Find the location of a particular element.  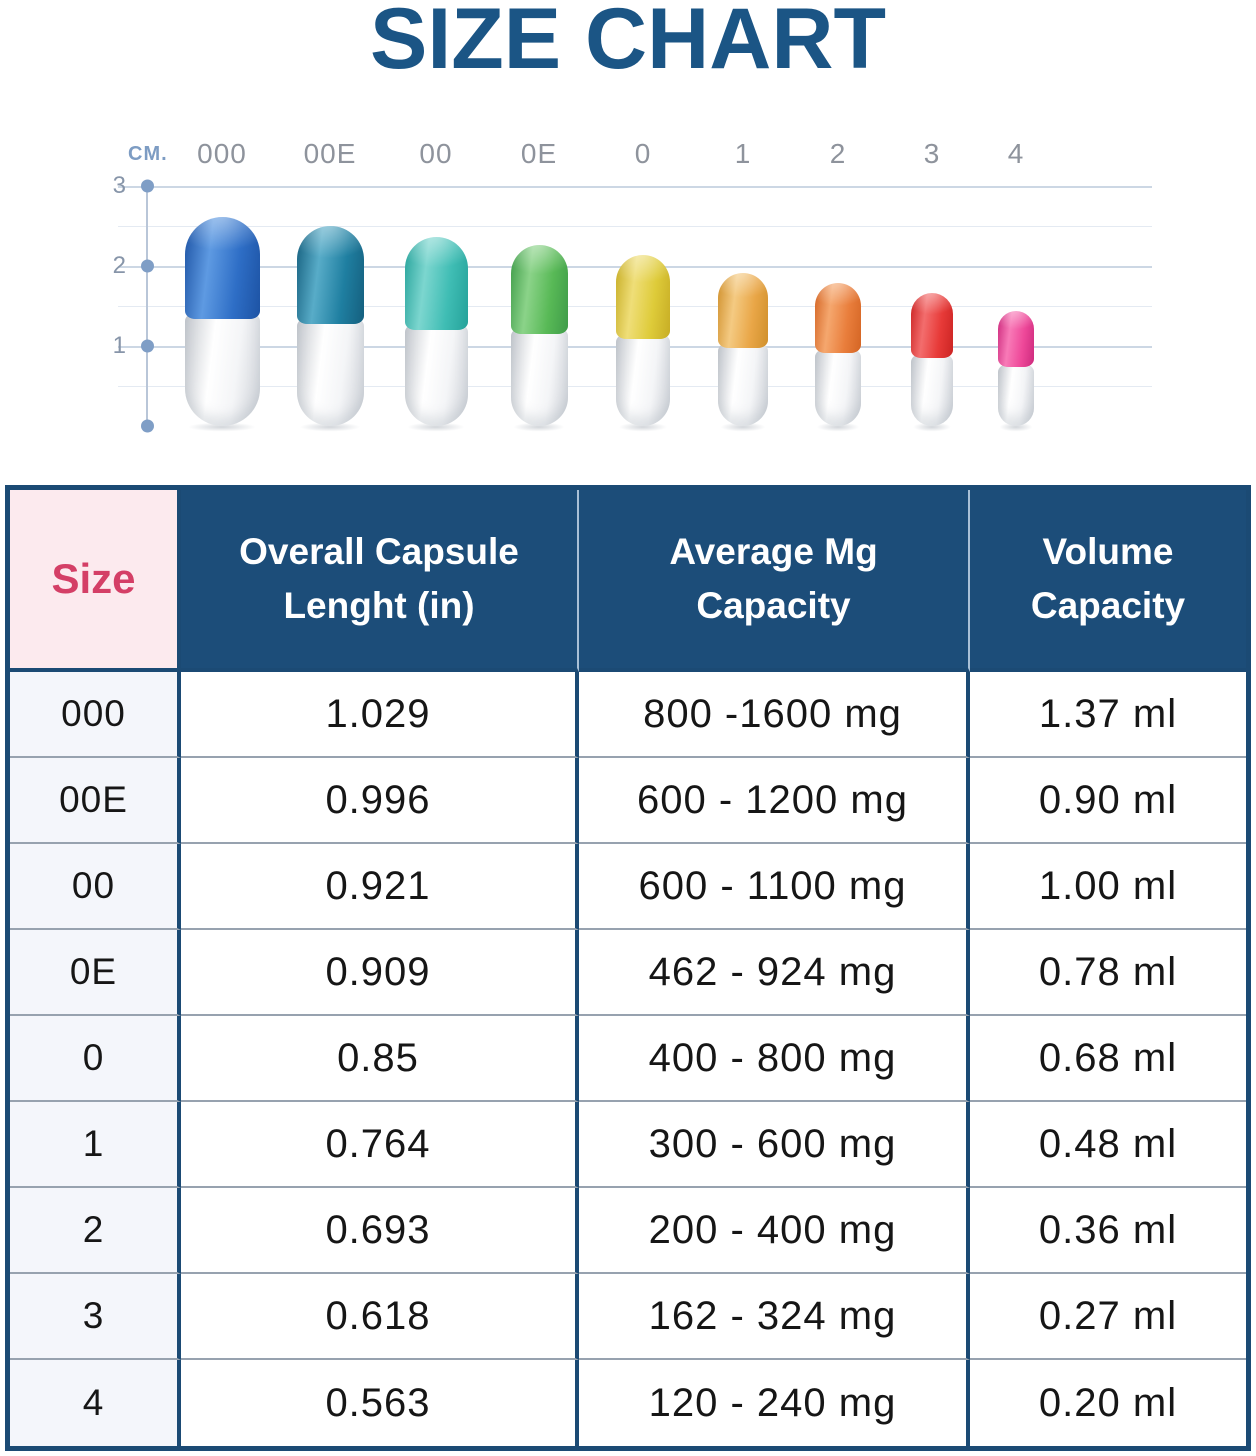

cell-volume-capacity: 0.36 ml is located at coordinates (1108, 1231).